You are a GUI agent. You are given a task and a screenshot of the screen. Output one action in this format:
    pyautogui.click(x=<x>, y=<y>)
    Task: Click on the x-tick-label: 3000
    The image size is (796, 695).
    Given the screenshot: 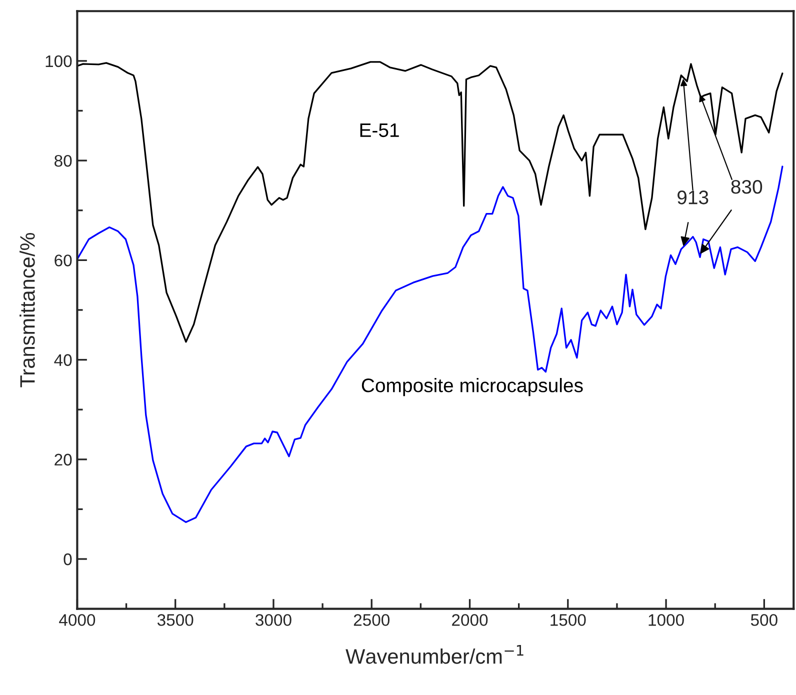 What is the action you would take?
    pyautogui.click(x=274, y=620)
    